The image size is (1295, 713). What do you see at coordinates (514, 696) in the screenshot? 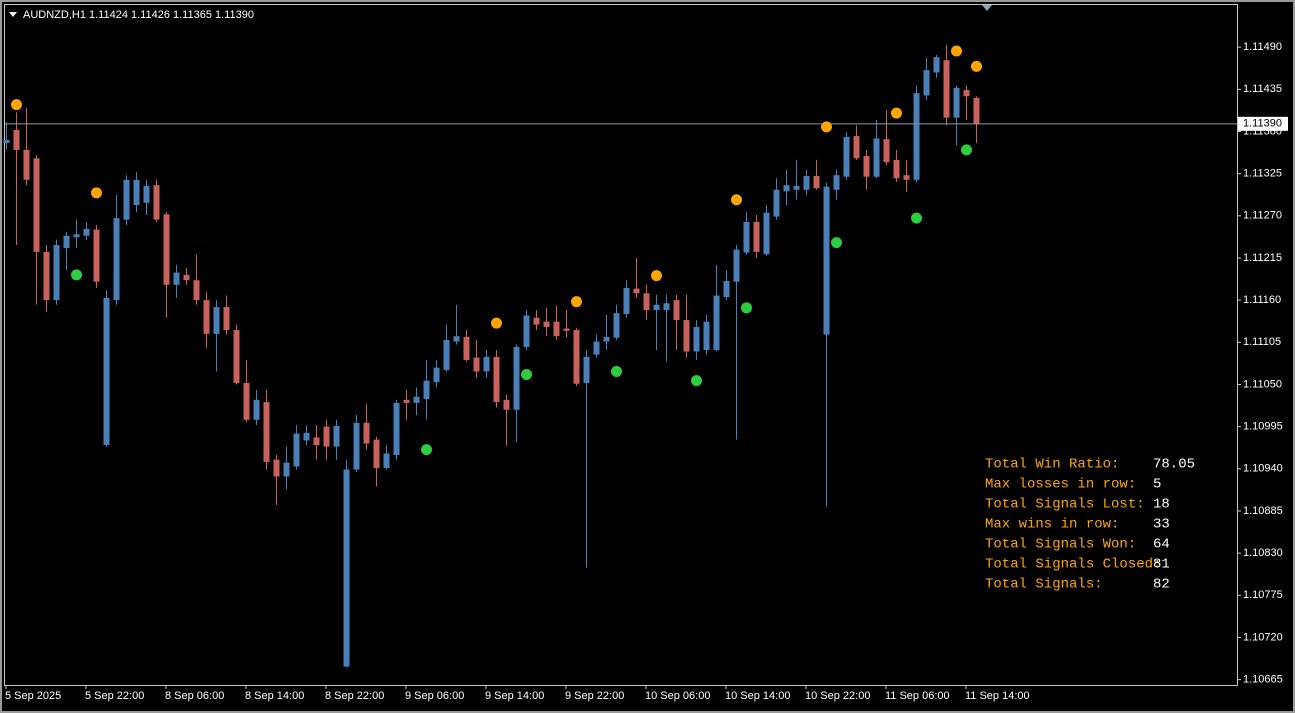
I see `x-tick-label: 9 Sep 14:00` at bounding box center [514, 696].